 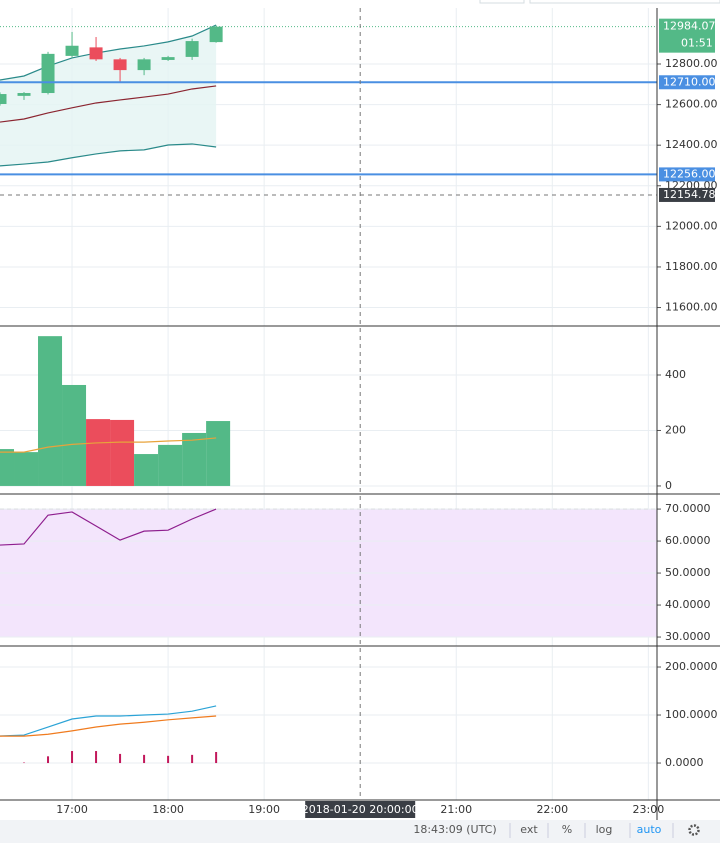 I want to click on y-tick-label: 12400.00, so click(x=691, y=144).